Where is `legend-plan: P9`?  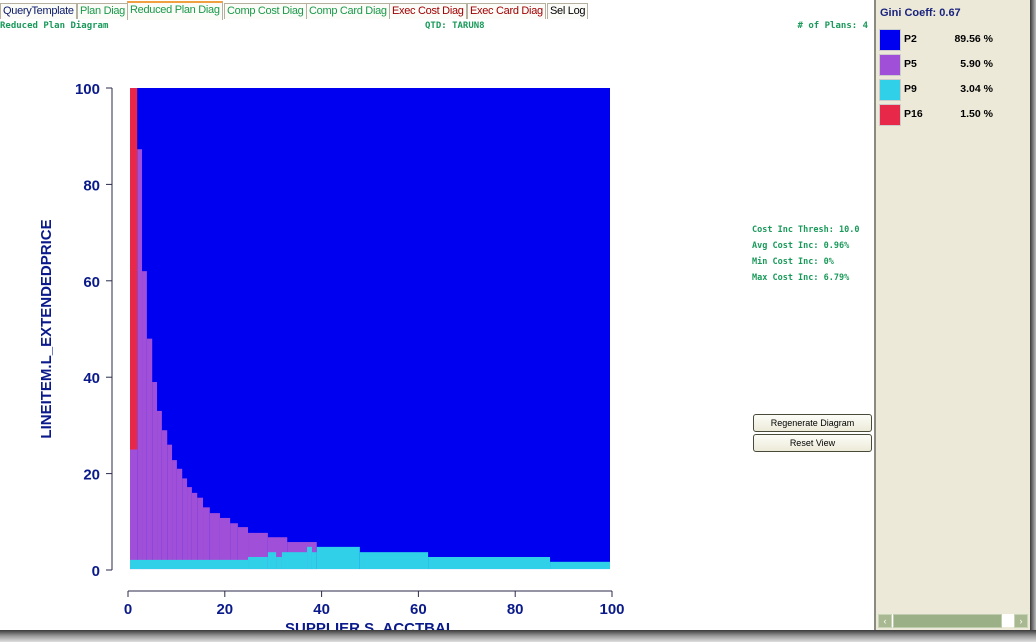
legend-plan: P9 is located at coordinates (910, 89).